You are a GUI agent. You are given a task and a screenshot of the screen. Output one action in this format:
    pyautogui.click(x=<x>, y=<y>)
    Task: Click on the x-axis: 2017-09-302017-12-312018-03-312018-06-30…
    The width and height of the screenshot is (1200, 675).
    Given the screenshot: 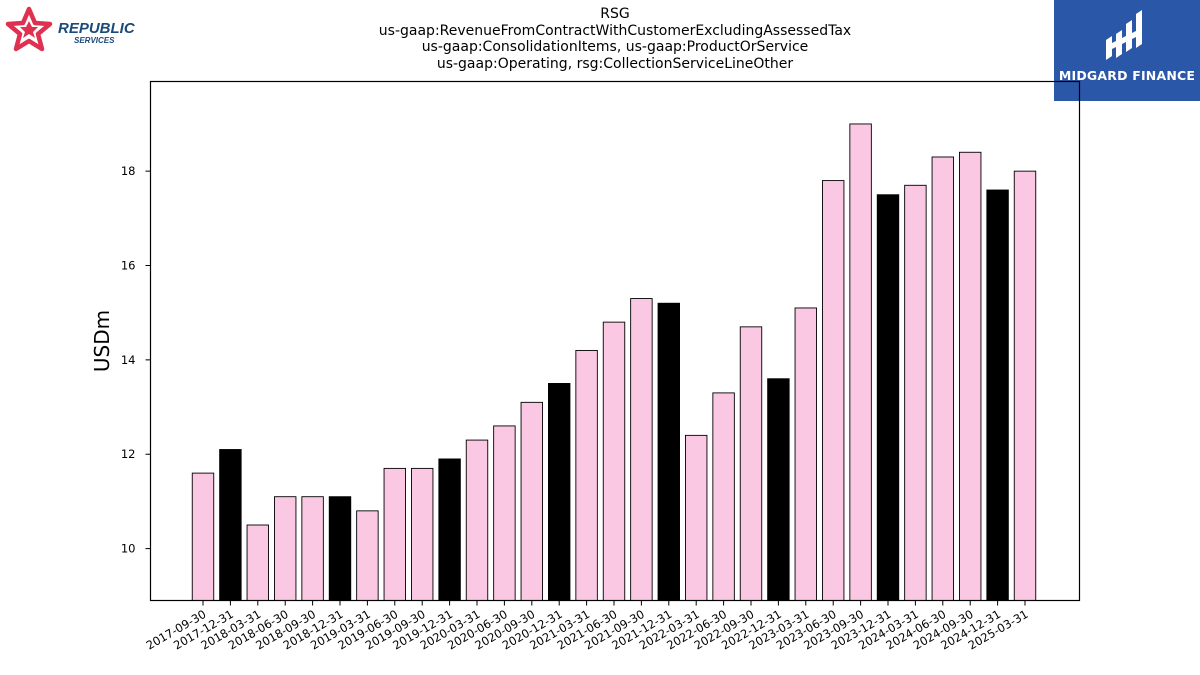 What is the action you would take?
    pyautogui.click(x=587, y=626)
    